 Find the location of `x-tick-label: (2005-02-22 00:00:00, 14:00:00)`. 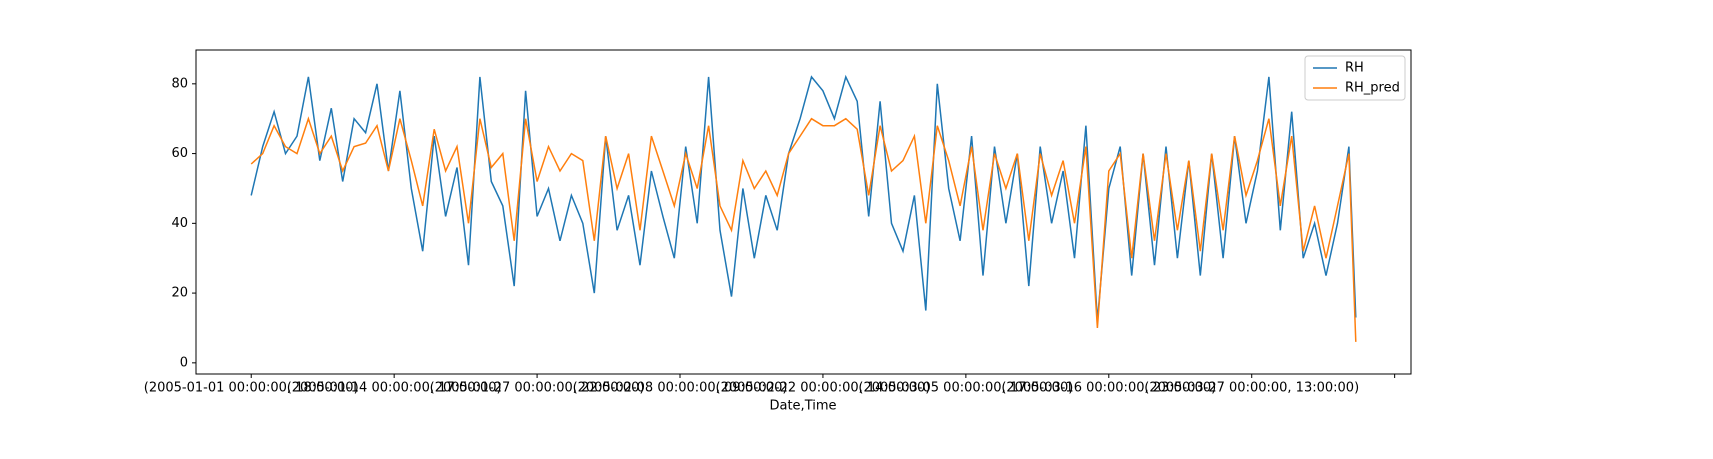

x-tick-label: (2005-02-22 00:00:00, 14:00:00) is located at coordinates (823, 388).